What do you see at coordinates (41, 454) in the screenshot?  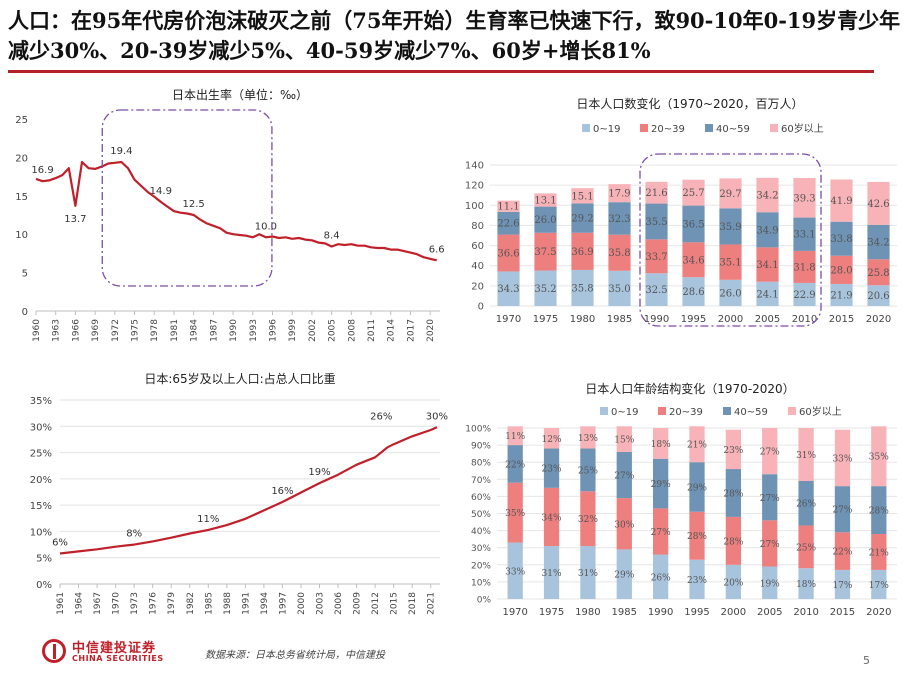 I see `y-tick-label: 25%` at bounding box center [41, 454].